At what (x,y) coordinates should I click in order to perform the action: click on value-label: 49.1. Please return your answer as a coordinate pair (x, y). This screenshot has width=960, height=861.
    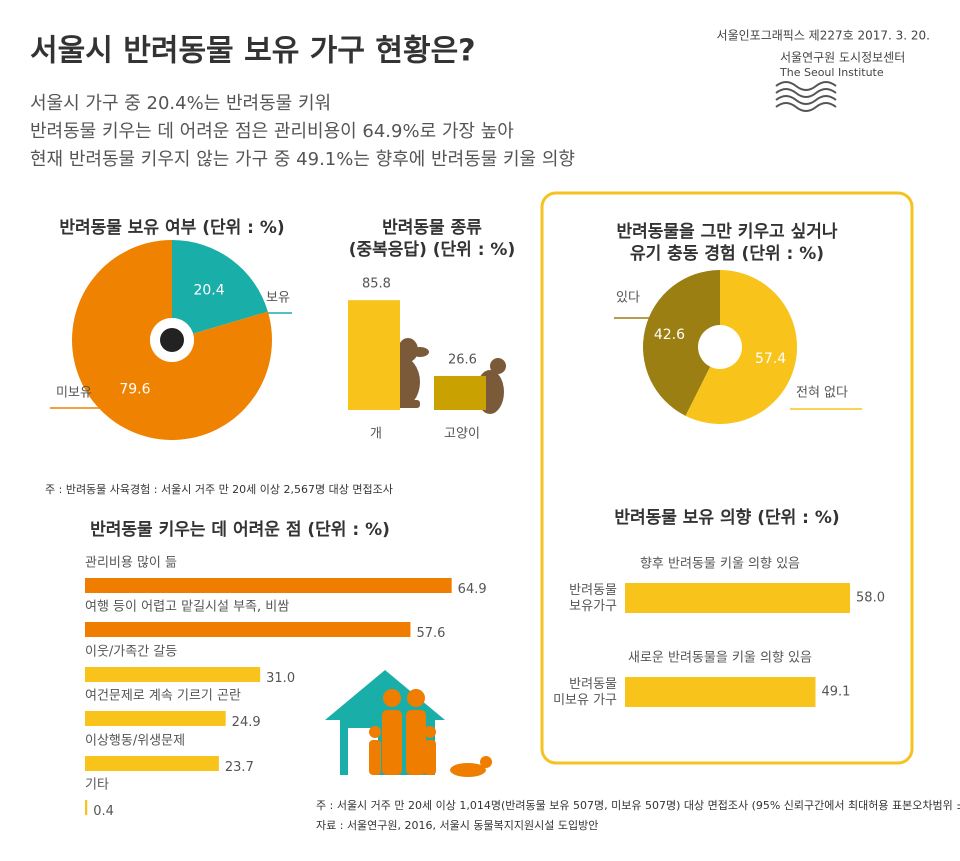
    Looking at the image, I should click on (836, 692).